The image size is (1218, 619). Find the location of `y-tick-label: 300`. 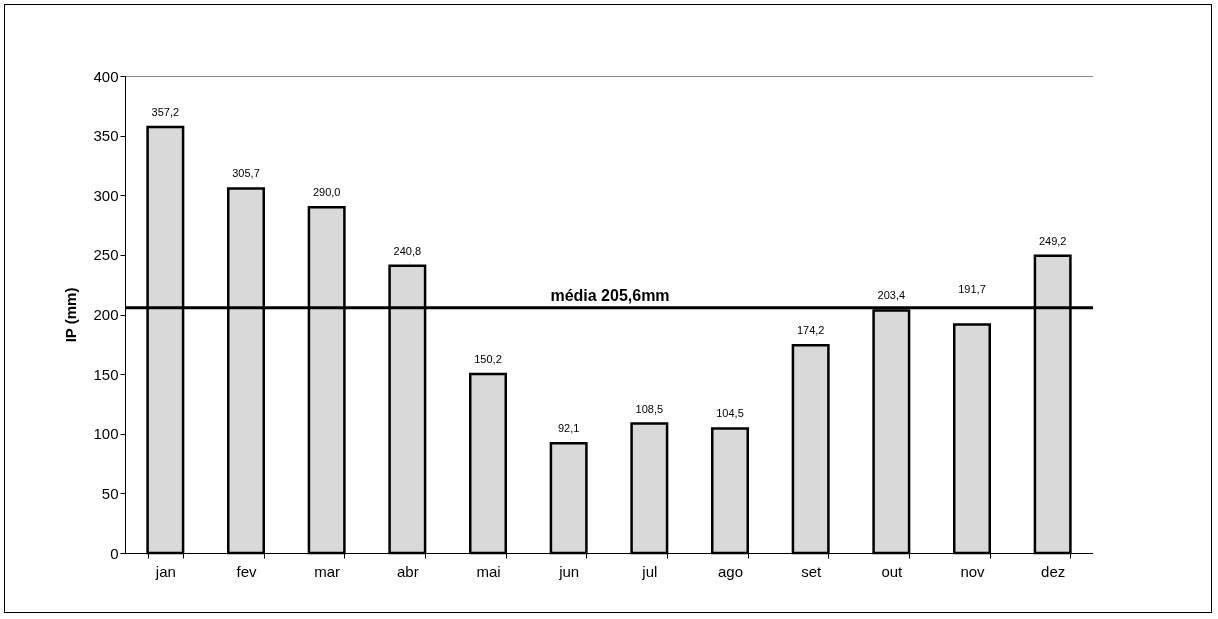

y-tick-label: 300 is located at coordinates (106, 195).